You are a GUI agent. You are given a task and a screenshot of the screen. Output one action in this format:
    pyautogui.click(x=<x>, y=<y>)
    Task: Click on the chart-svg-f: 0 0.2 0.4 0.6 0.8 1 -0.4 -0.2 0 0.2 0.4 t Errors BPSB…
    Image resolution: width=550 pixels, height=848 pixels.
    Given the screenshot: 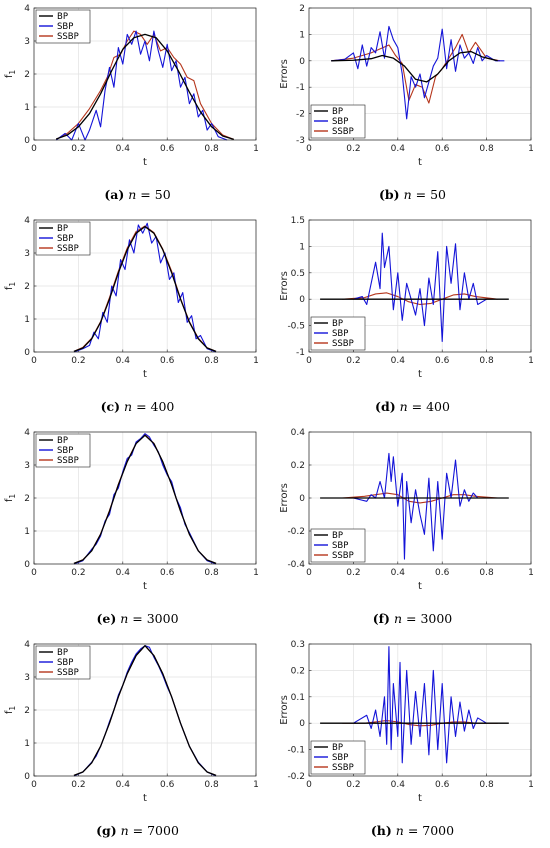 What is the action you would take?
    pyautogui.click(x=406, y=510)
    